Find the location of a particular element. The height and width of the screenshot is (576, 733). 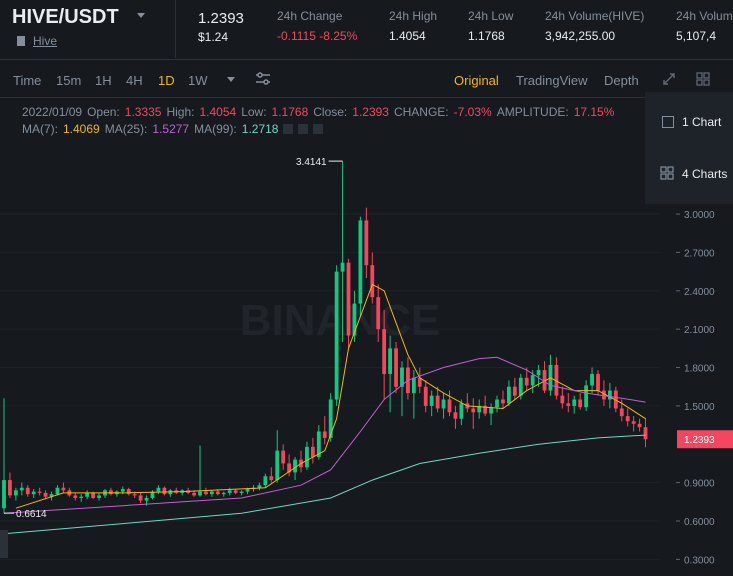

last-price-tag is located at coordinates (705, 439).